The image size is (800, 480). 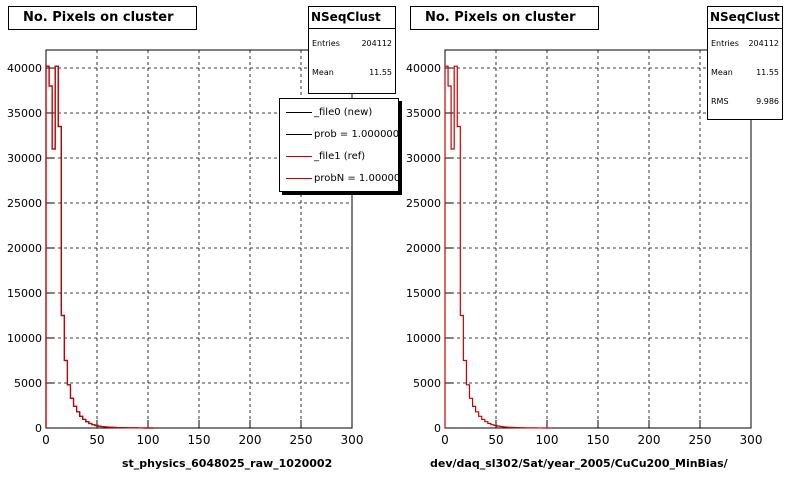 I want to click on stats-row: RMS 9.986, so click(x=745, y=101).